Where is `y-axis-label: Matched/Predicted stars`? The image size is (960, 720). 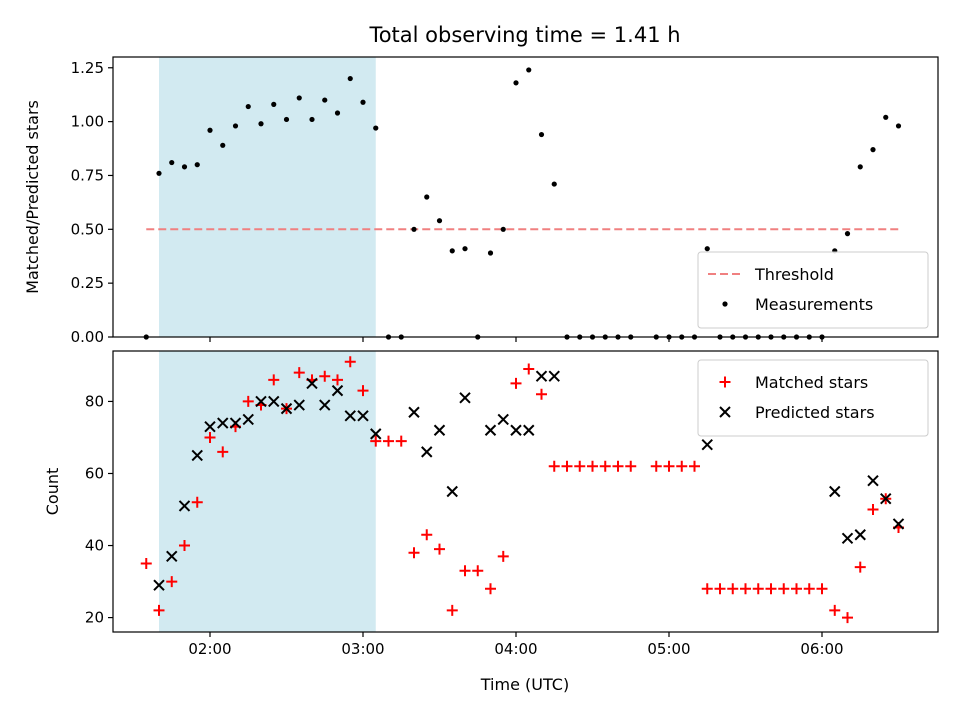
y-axis-label: Matched/Predicted stars is located at coordinates (32, 197).